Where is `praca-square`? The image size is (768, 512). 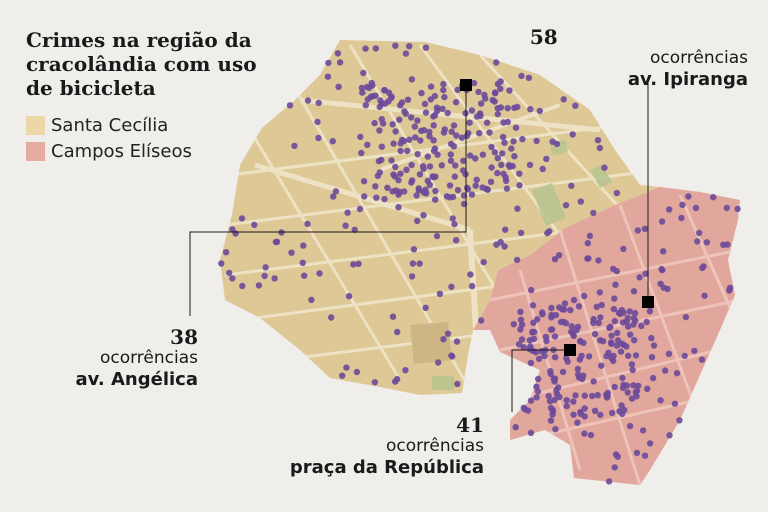 praca-square is located at coordinates (431, 343).